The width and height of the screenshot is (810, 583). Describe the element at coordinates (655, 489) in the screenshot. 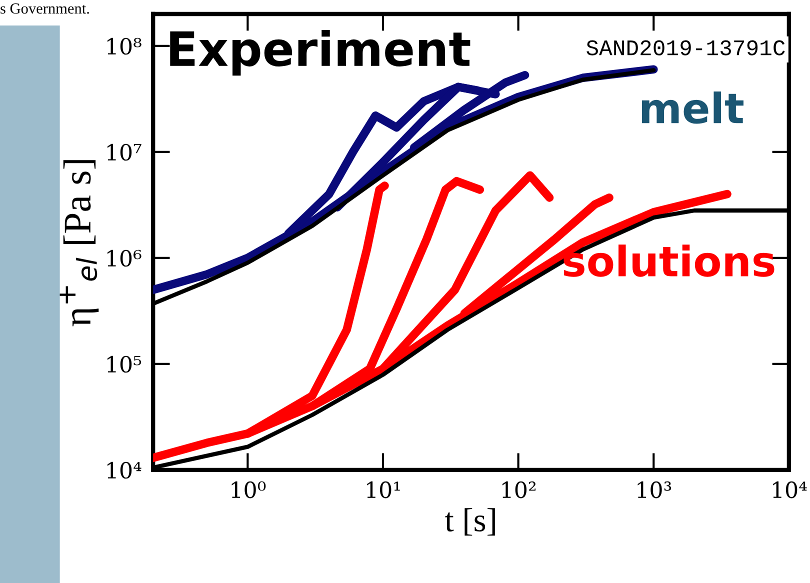

I see `x-tick-label: 10³` at that location.